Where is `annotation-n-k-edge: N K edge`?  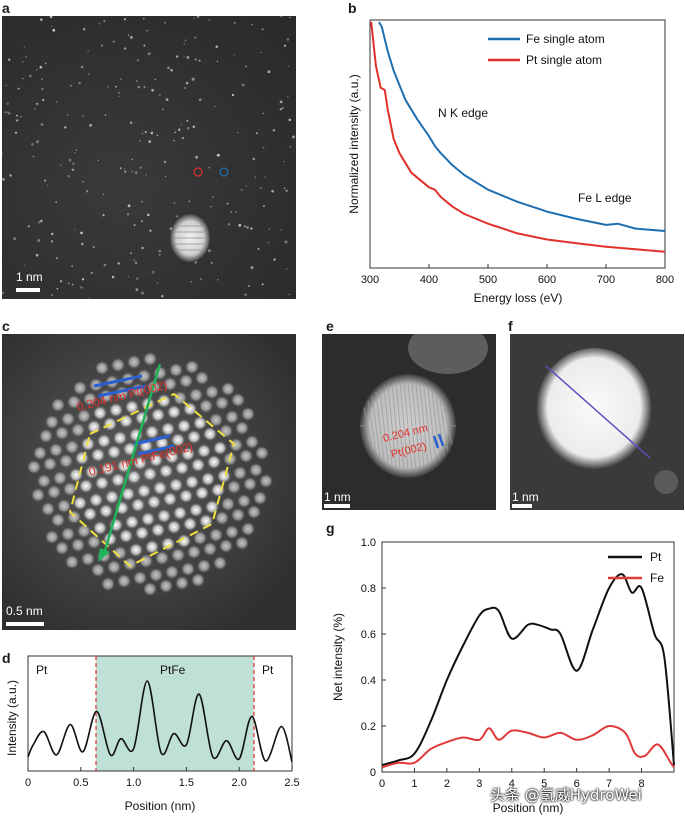
annotation-n-k-edge: N K edge is located at coordinates (463, 113).